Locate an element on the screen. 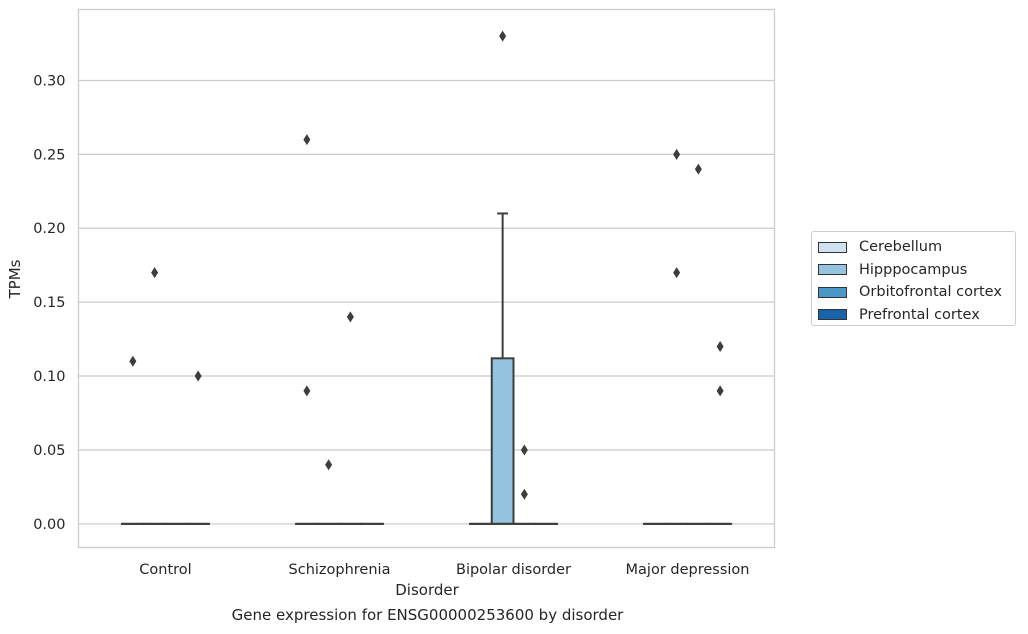  legend-item: Orbitofrontal cortex is located at coordinates (916, 292).